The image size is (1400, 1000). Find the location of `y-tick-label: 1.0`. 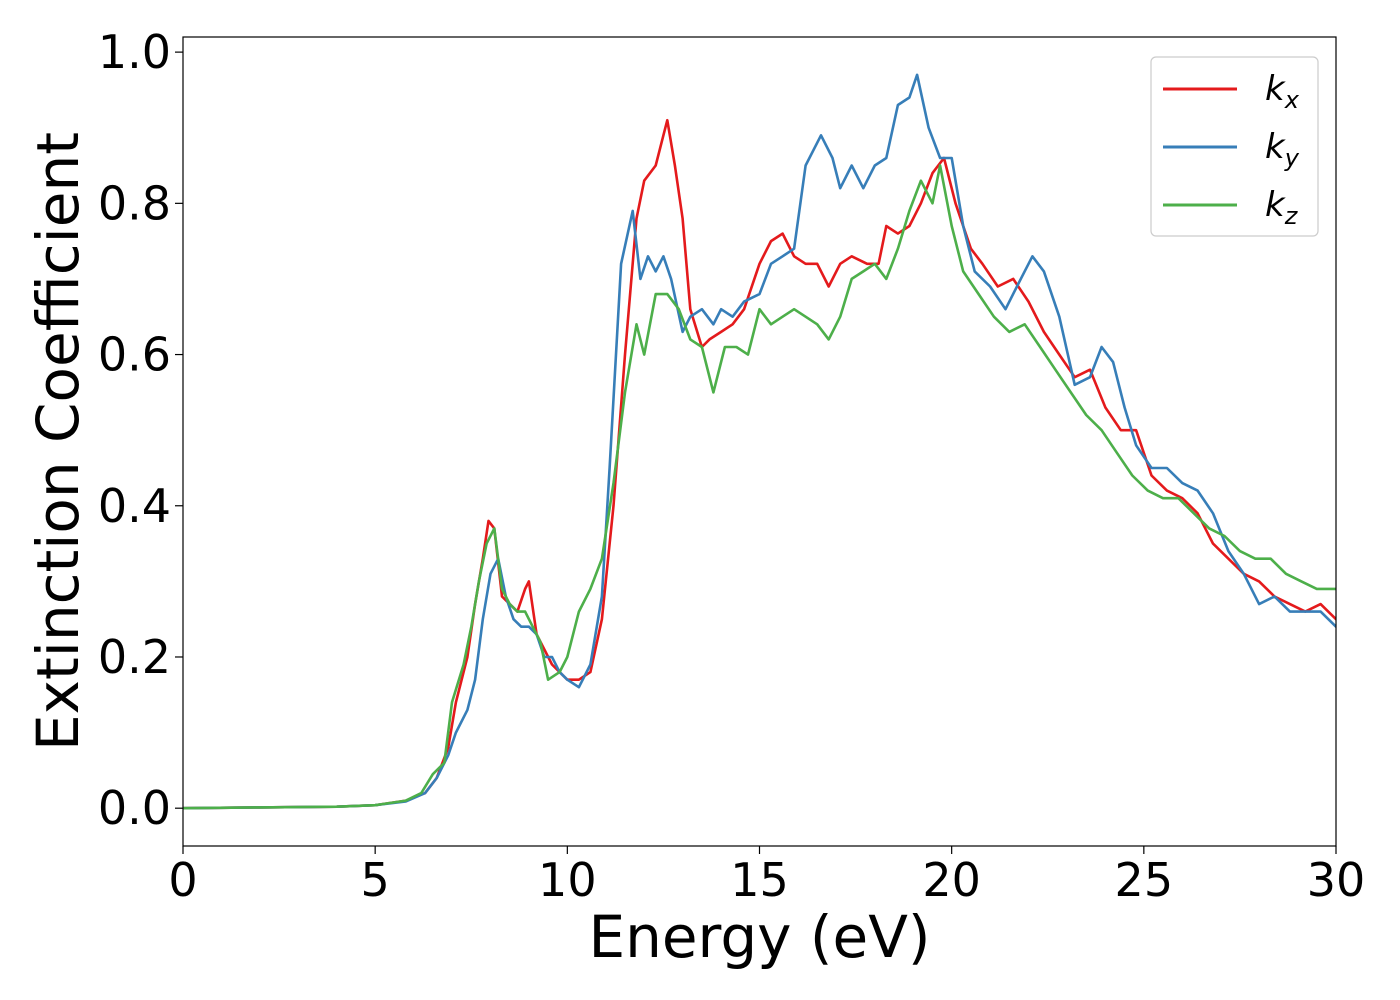

y-tick-label: 1.0 is located at coordinates (134, 52).